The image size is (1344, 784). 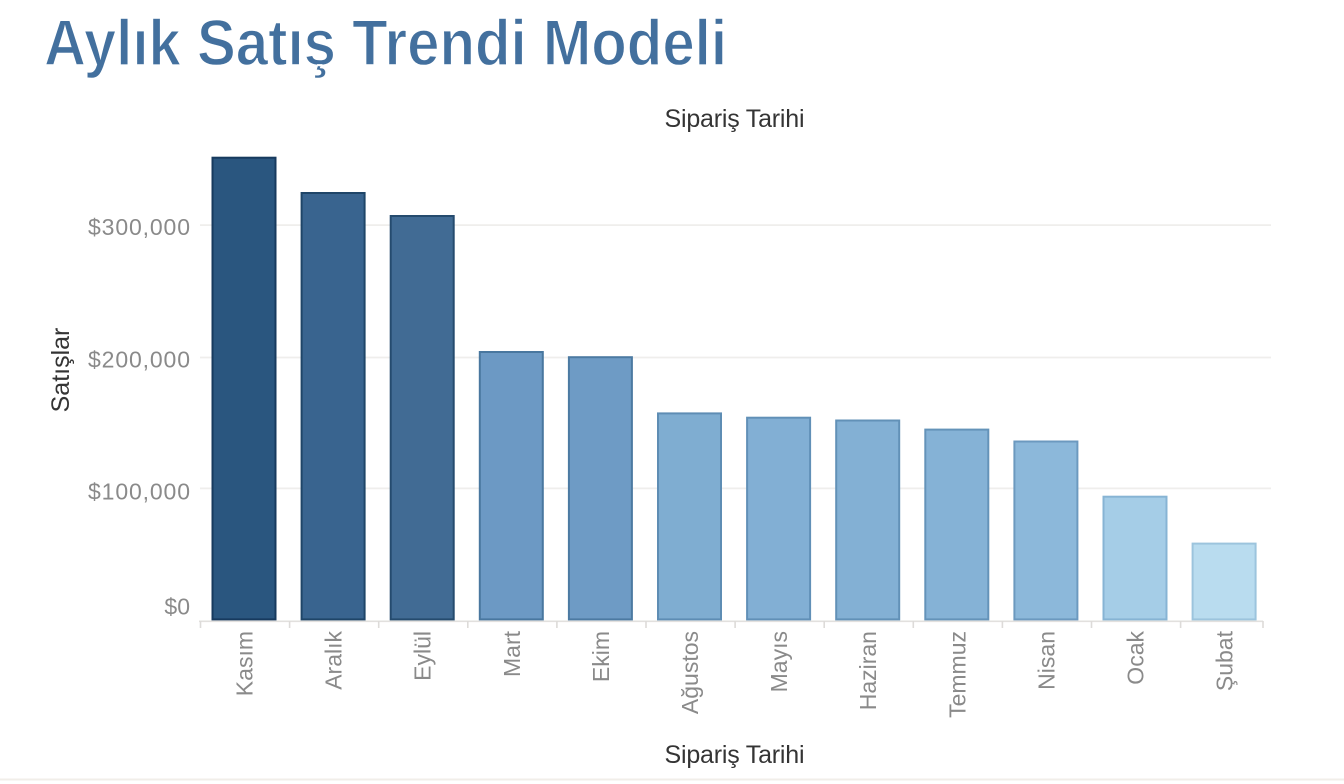 What do you see at coordinates (334, 660) in the screenshot?
I see `svg-text: Aralık` at bounding box center [334, 660].